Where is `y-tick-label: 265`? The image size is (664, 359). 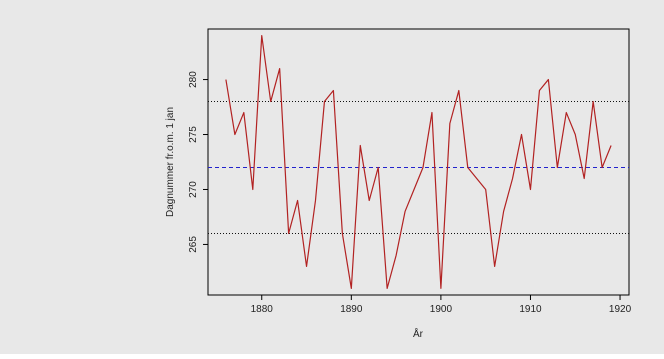 y-tick-label: 265 is located at coordinates (193, 244).